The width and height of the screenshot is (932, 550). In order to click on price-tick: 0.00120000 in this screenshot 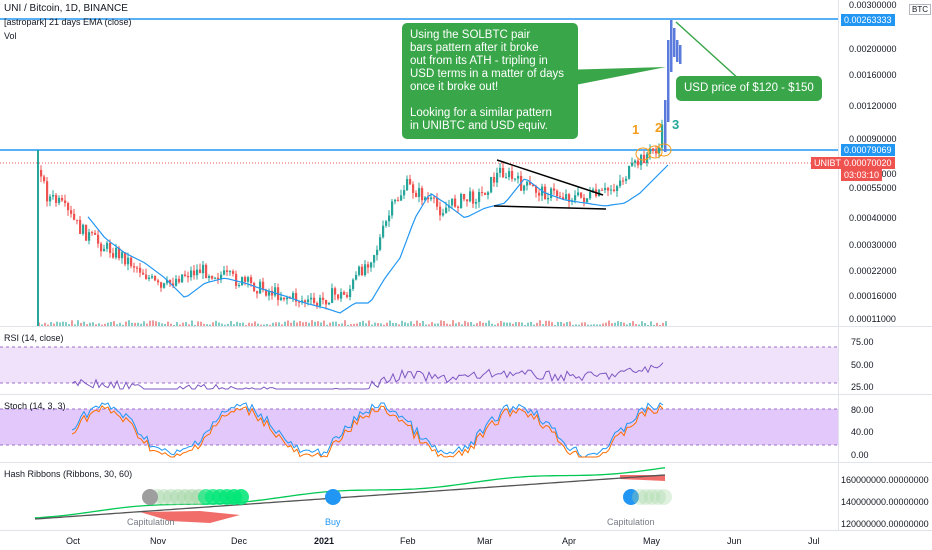, I will do `click(873, 106)`.